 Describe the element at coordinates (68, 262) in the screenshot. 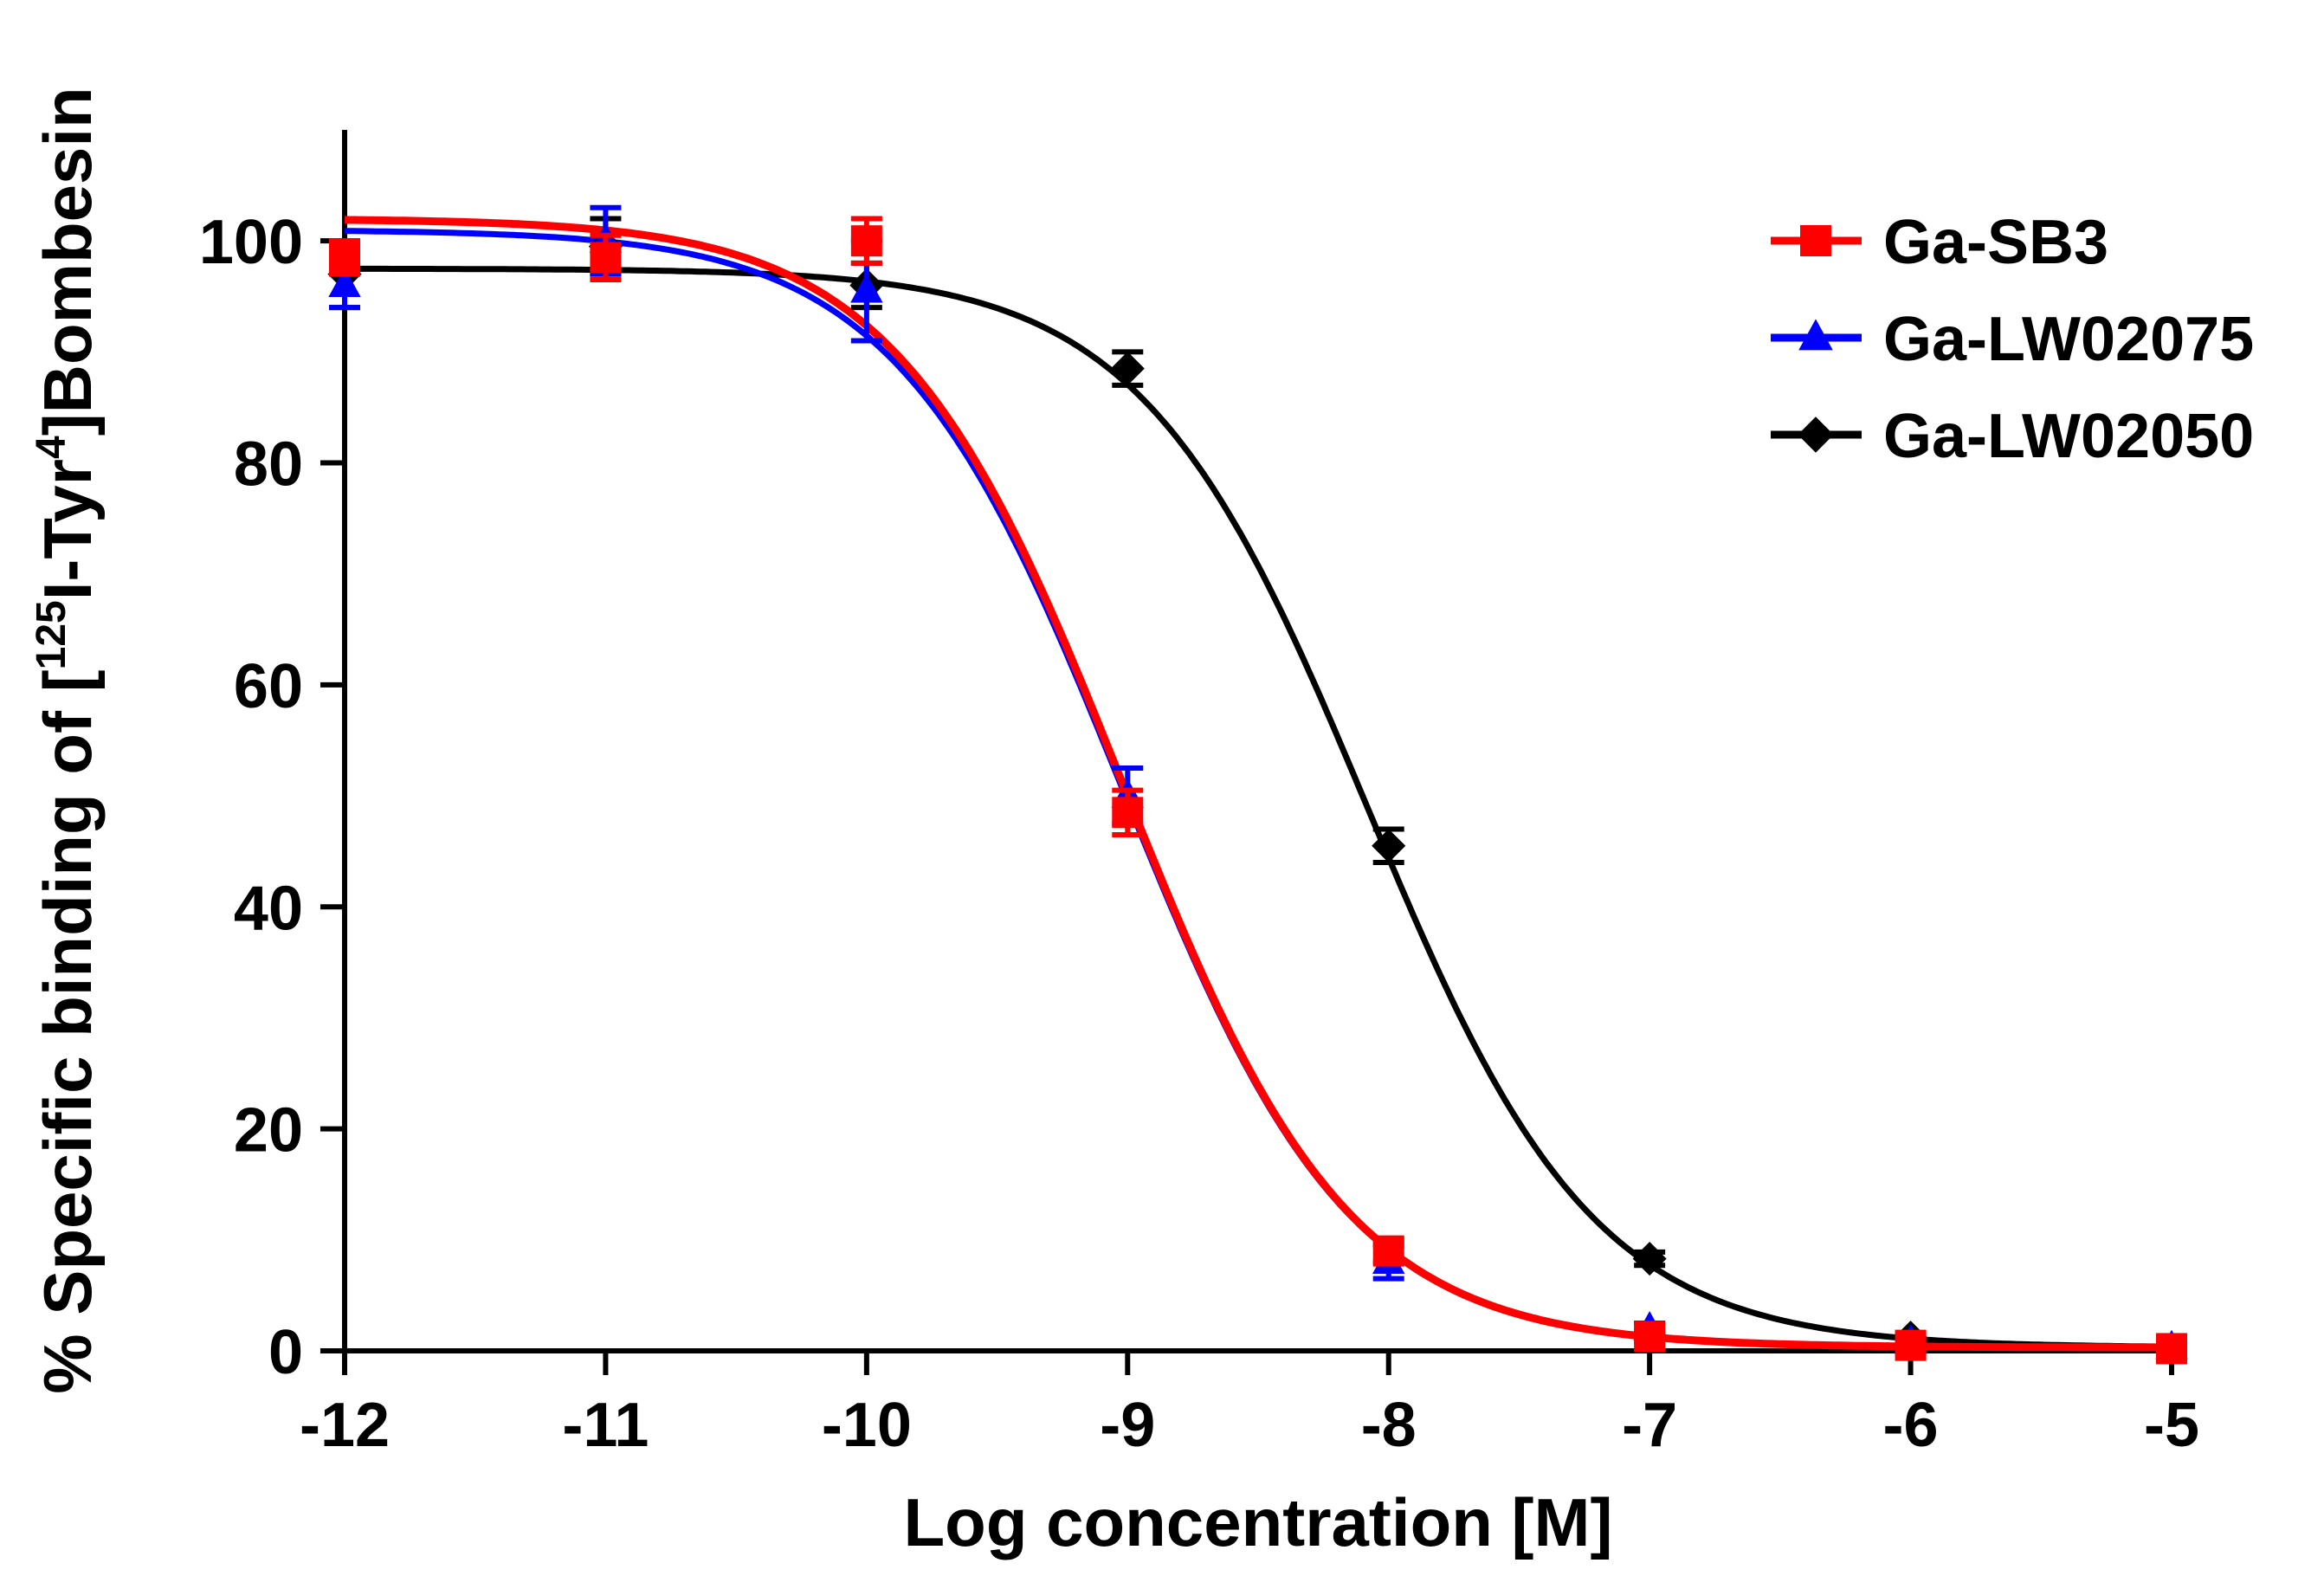

I see `y-axis-title-suffix: ]Bombesin` at that location.